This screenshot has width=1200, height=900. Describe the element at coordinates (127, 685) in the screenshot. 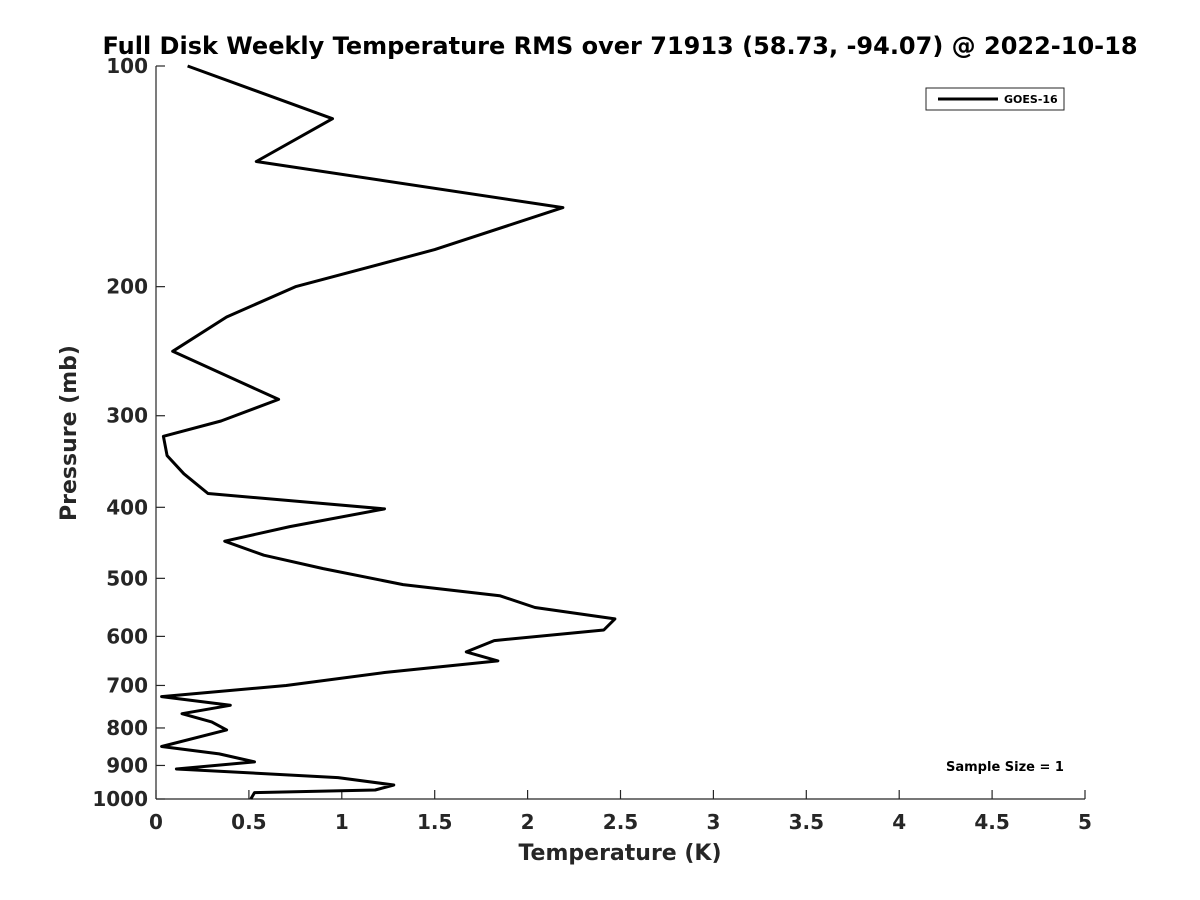

I see `y-tick-label: 700` at that location.